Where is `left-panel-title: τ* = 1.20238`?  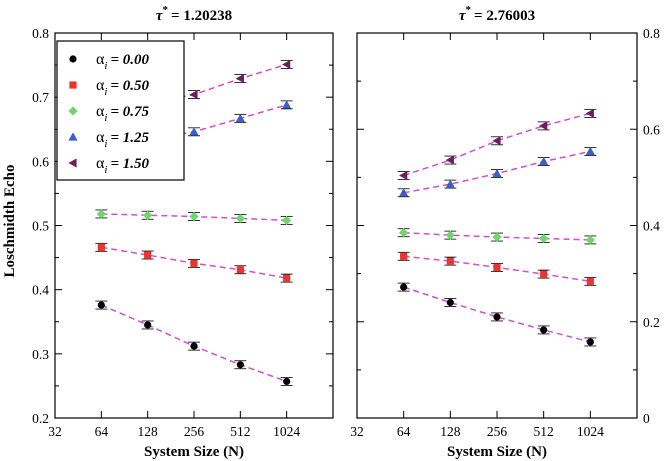
left-panel-title: τ* = 1.20238 is located at coordinates (194, 14).